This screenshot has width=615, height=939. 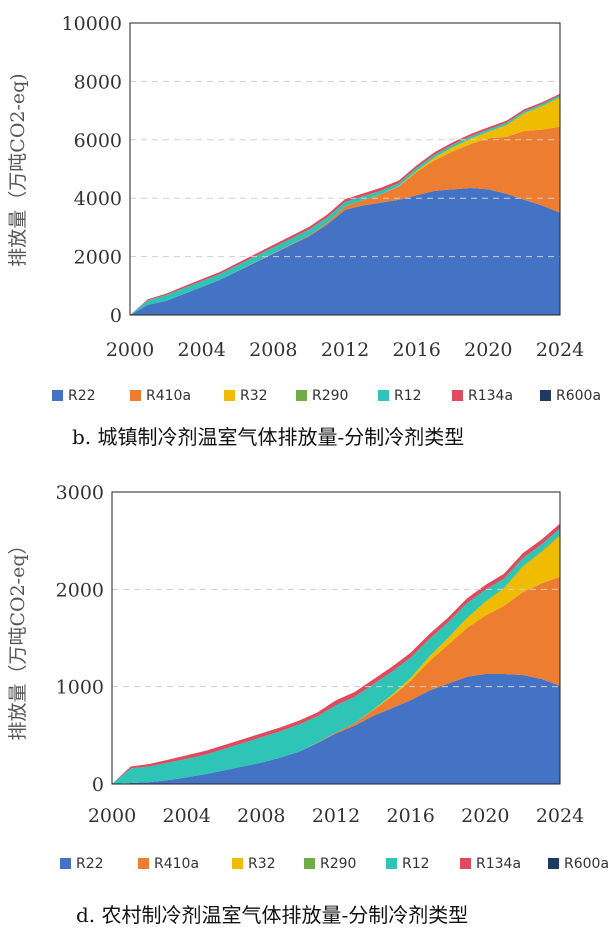 What do you see at coordinates (92, 24) in the screenshot?
I see `y-tick-label: 10000` at bounding box center [92, 24].